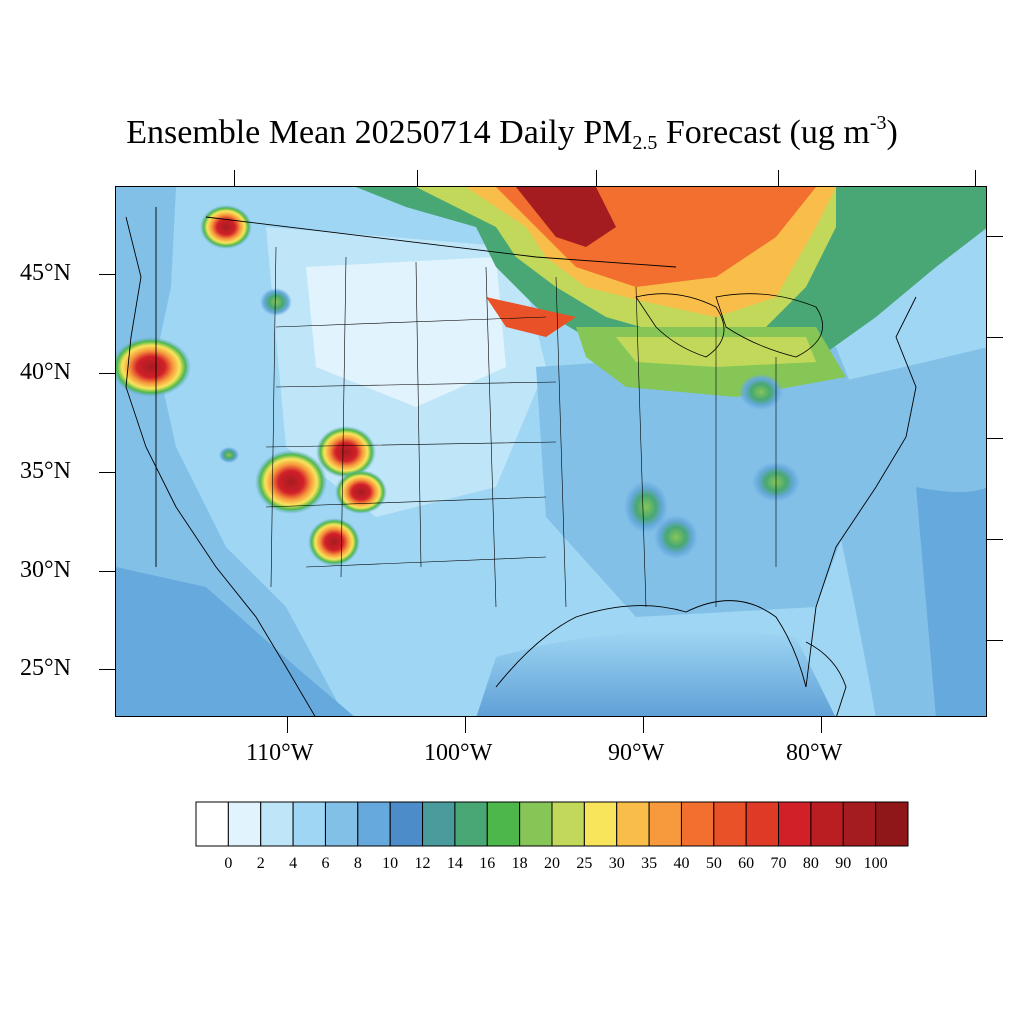 This screenshot has width=1024, height=1024. I want to click on gulf-coast-line, so click(651, 644).